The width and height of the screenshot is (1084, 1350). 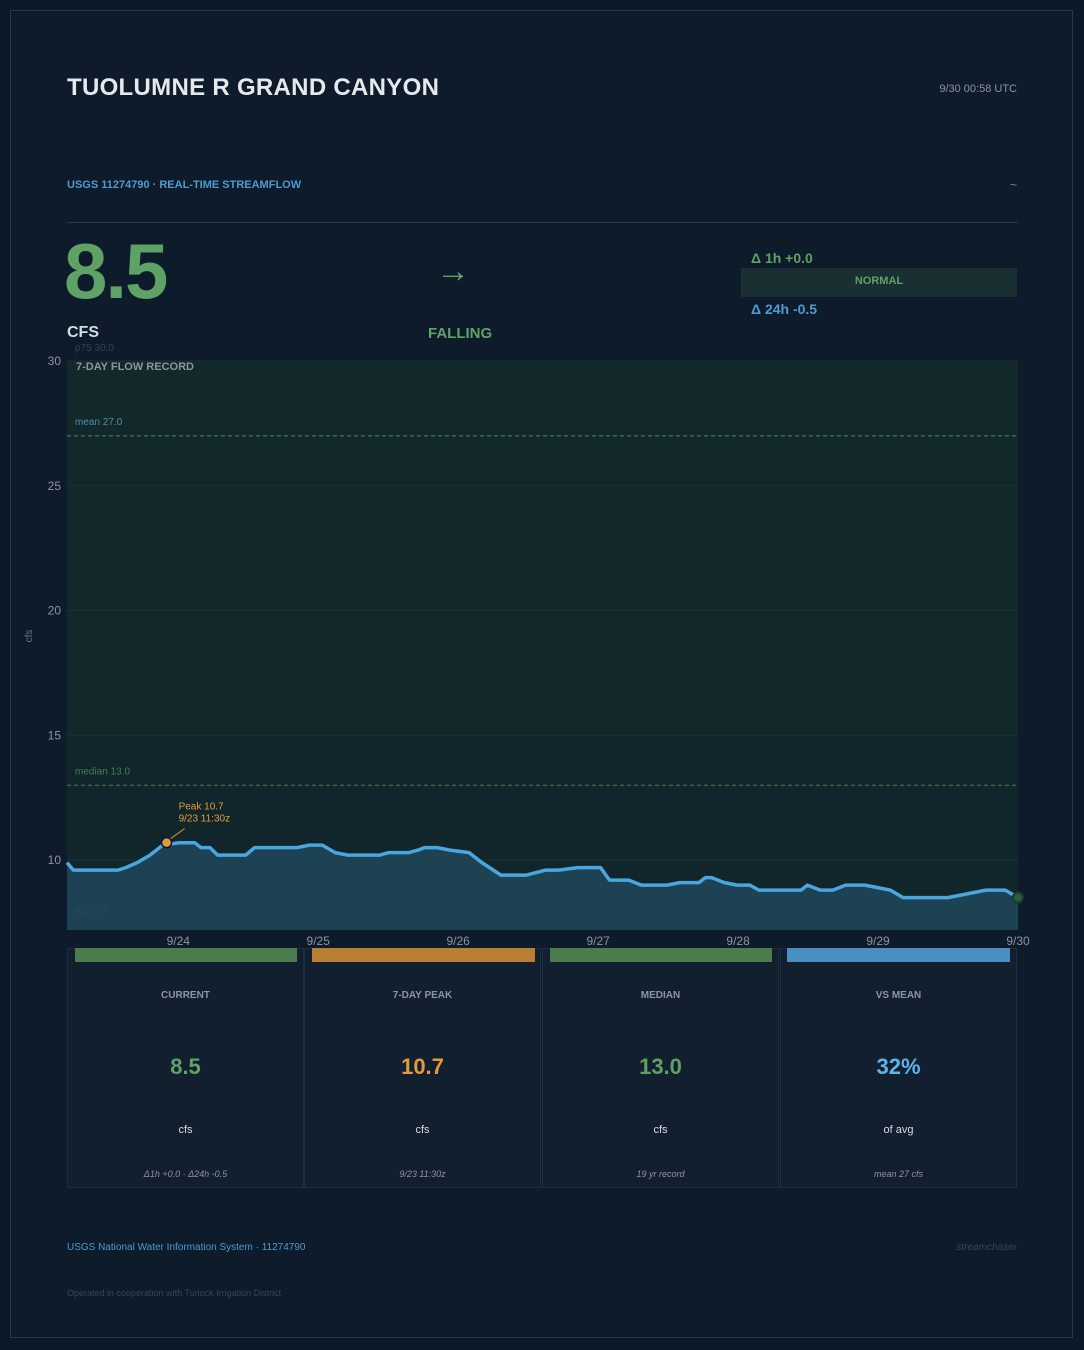 I want to click on delta-24h: Δ 24h -0.5, so click(x=784, y=309).